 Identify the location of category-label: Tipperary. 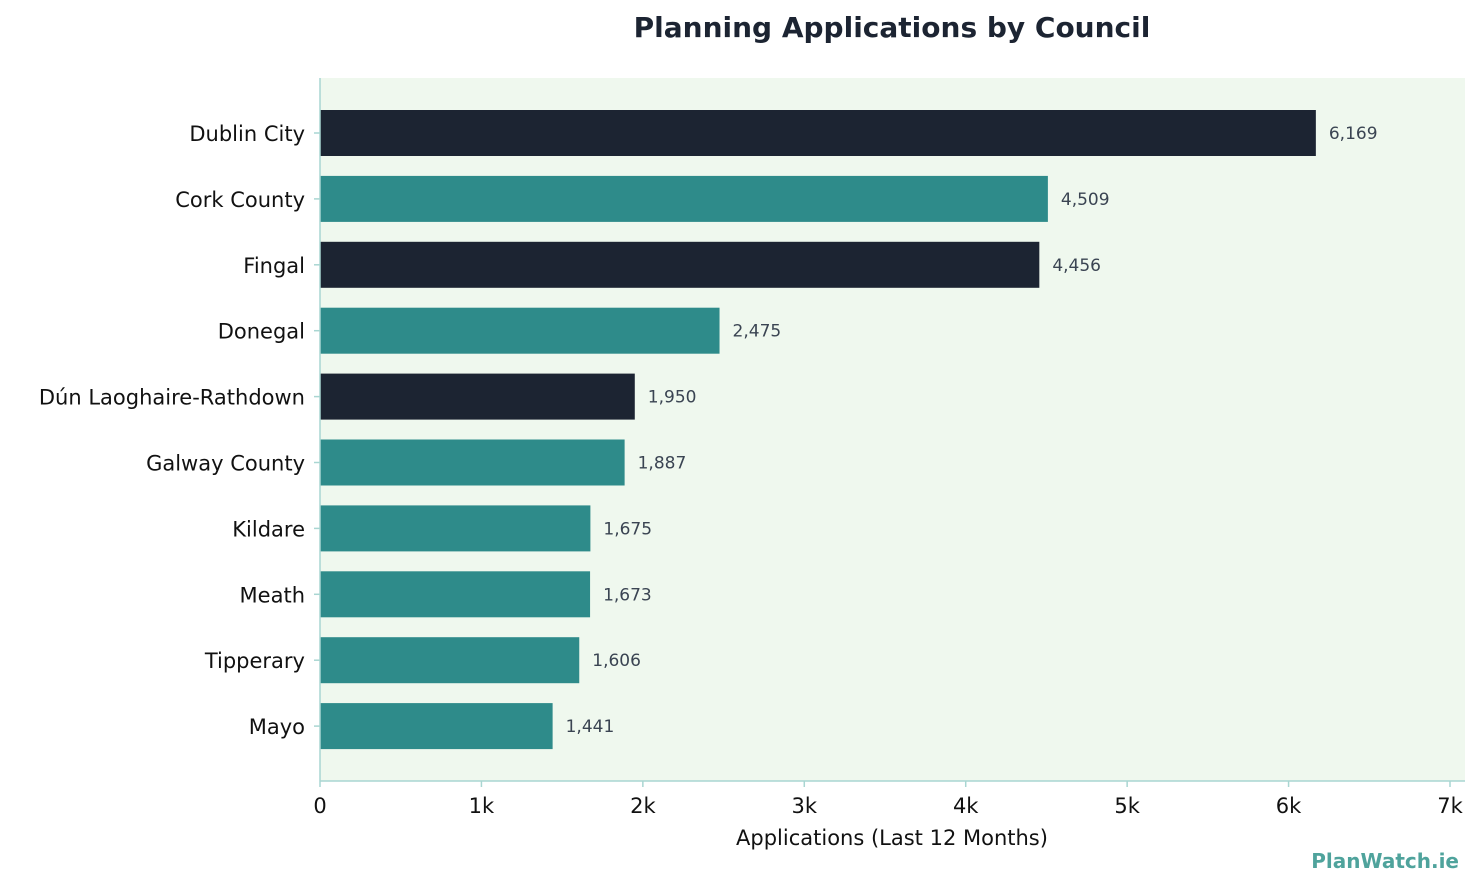
(254, 661).